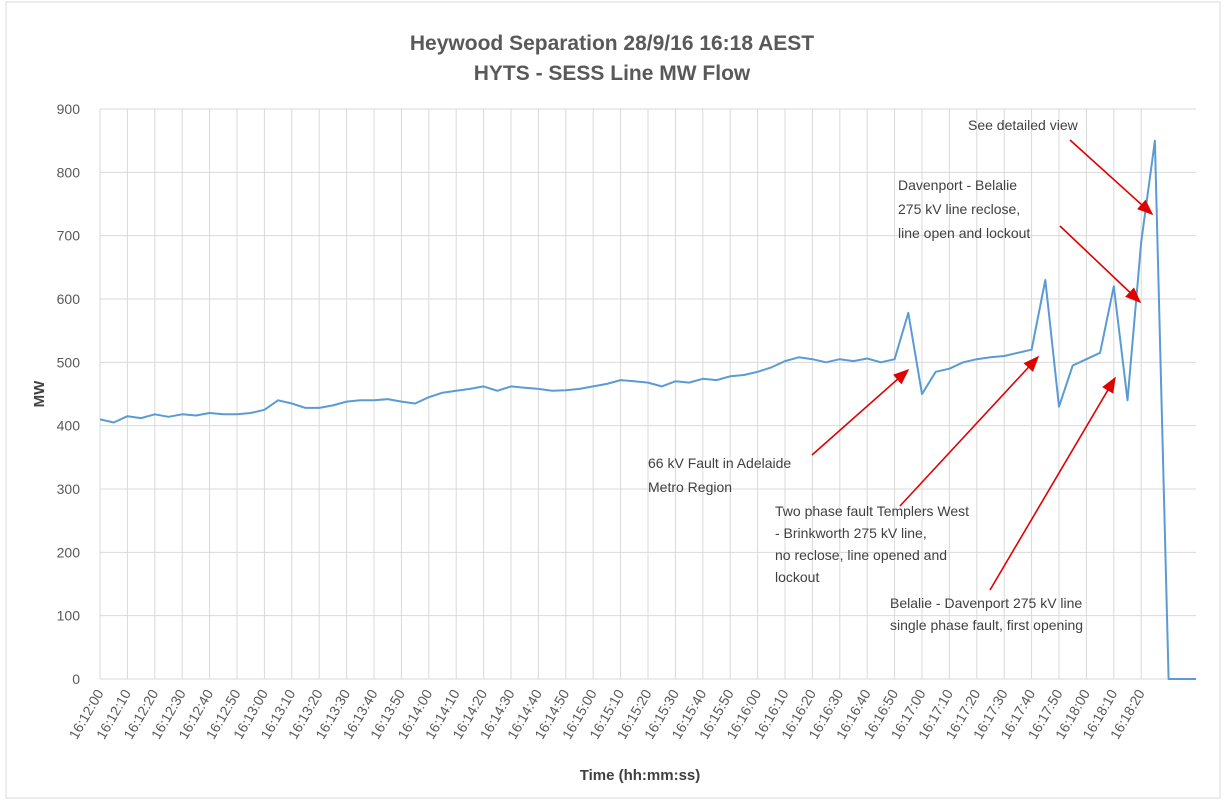 This screenshot has width=1224, height=802. What do you see at coordinates (69, 426) in the screenshot?
I see `y-tick-label: 400` at bounding box center [69, 426].